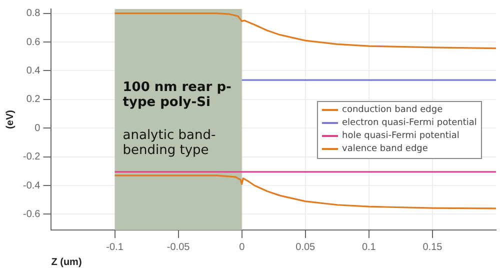 The image size is (500, 268). I want to click on y-tick-label: 0.2, so click(33, 100).